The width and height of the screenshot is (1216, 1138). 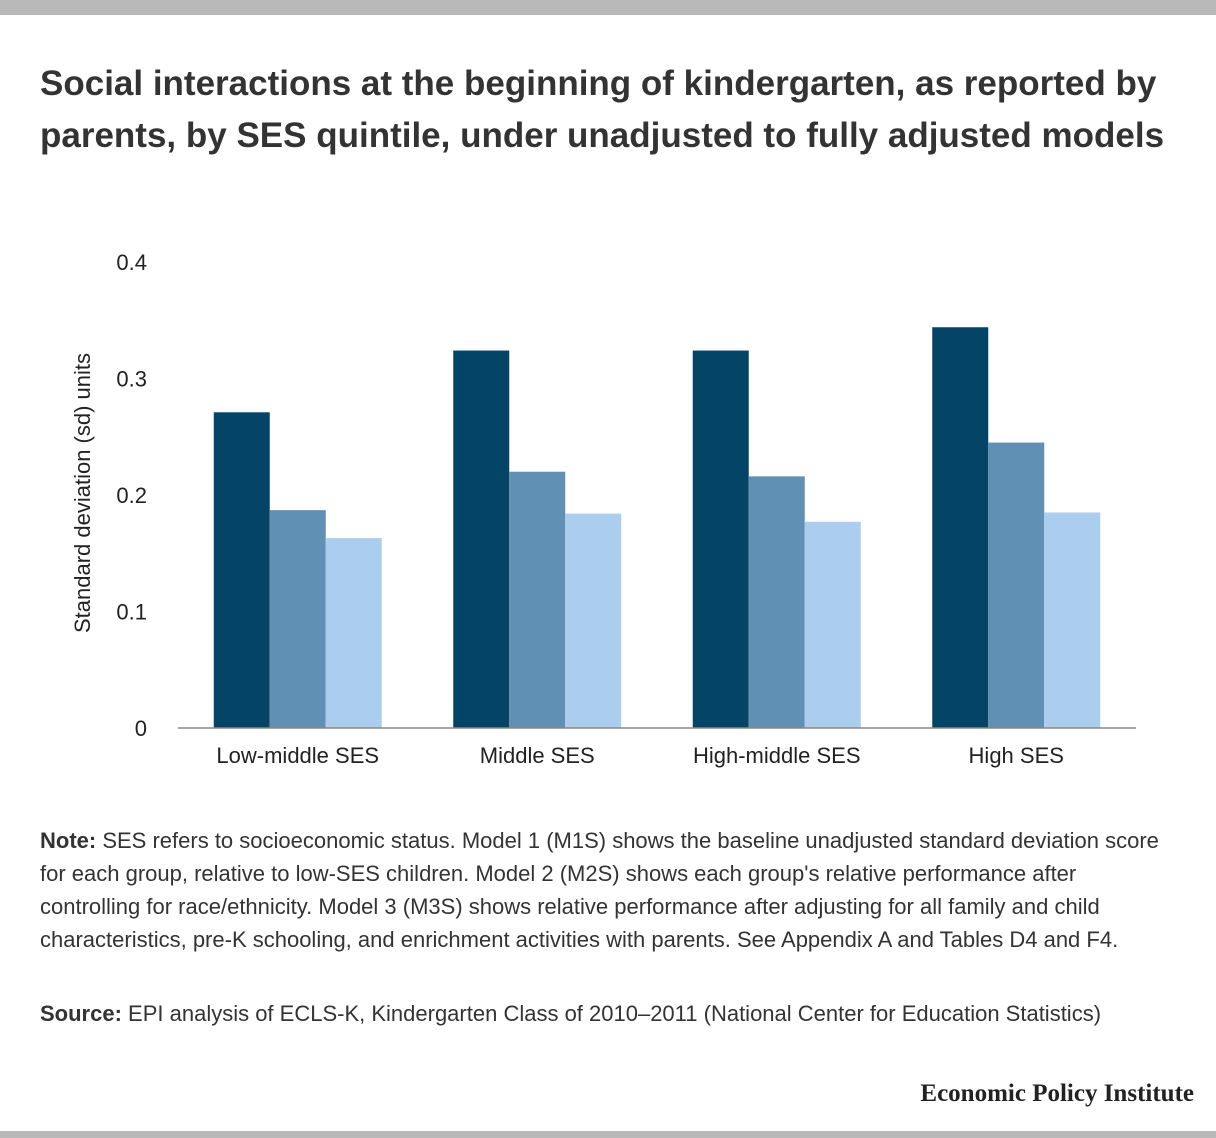 What do you see at coordinates (68, 840) in the screenshot?
I see `note-label: Note:` at bounding box center [68, 840].